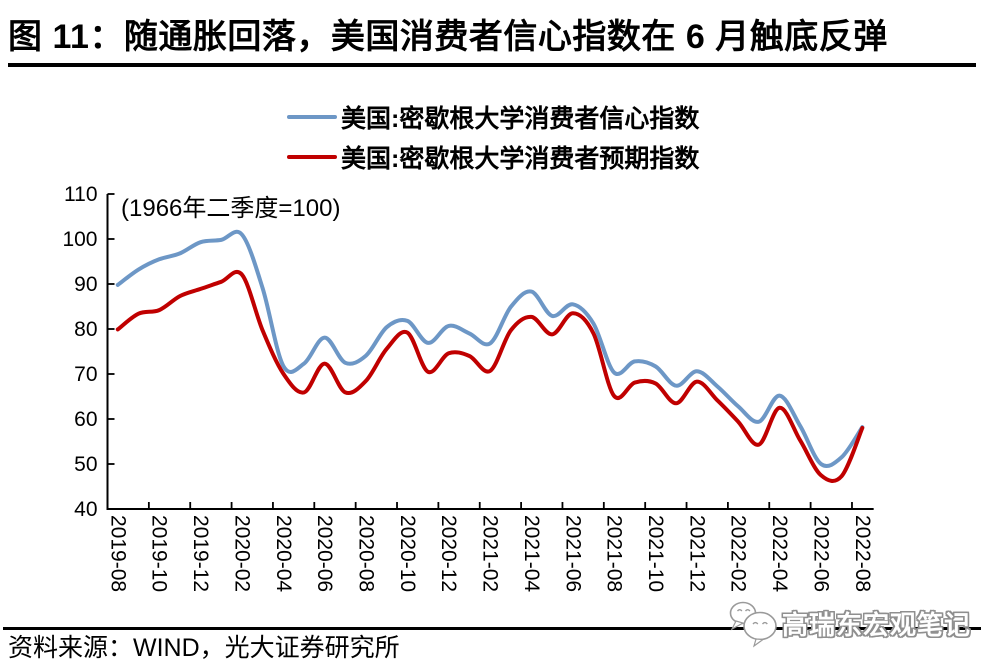  Describe the element at coordinates (85, 284) in the screenshot. I see `y-tick-label: 90` at that location.